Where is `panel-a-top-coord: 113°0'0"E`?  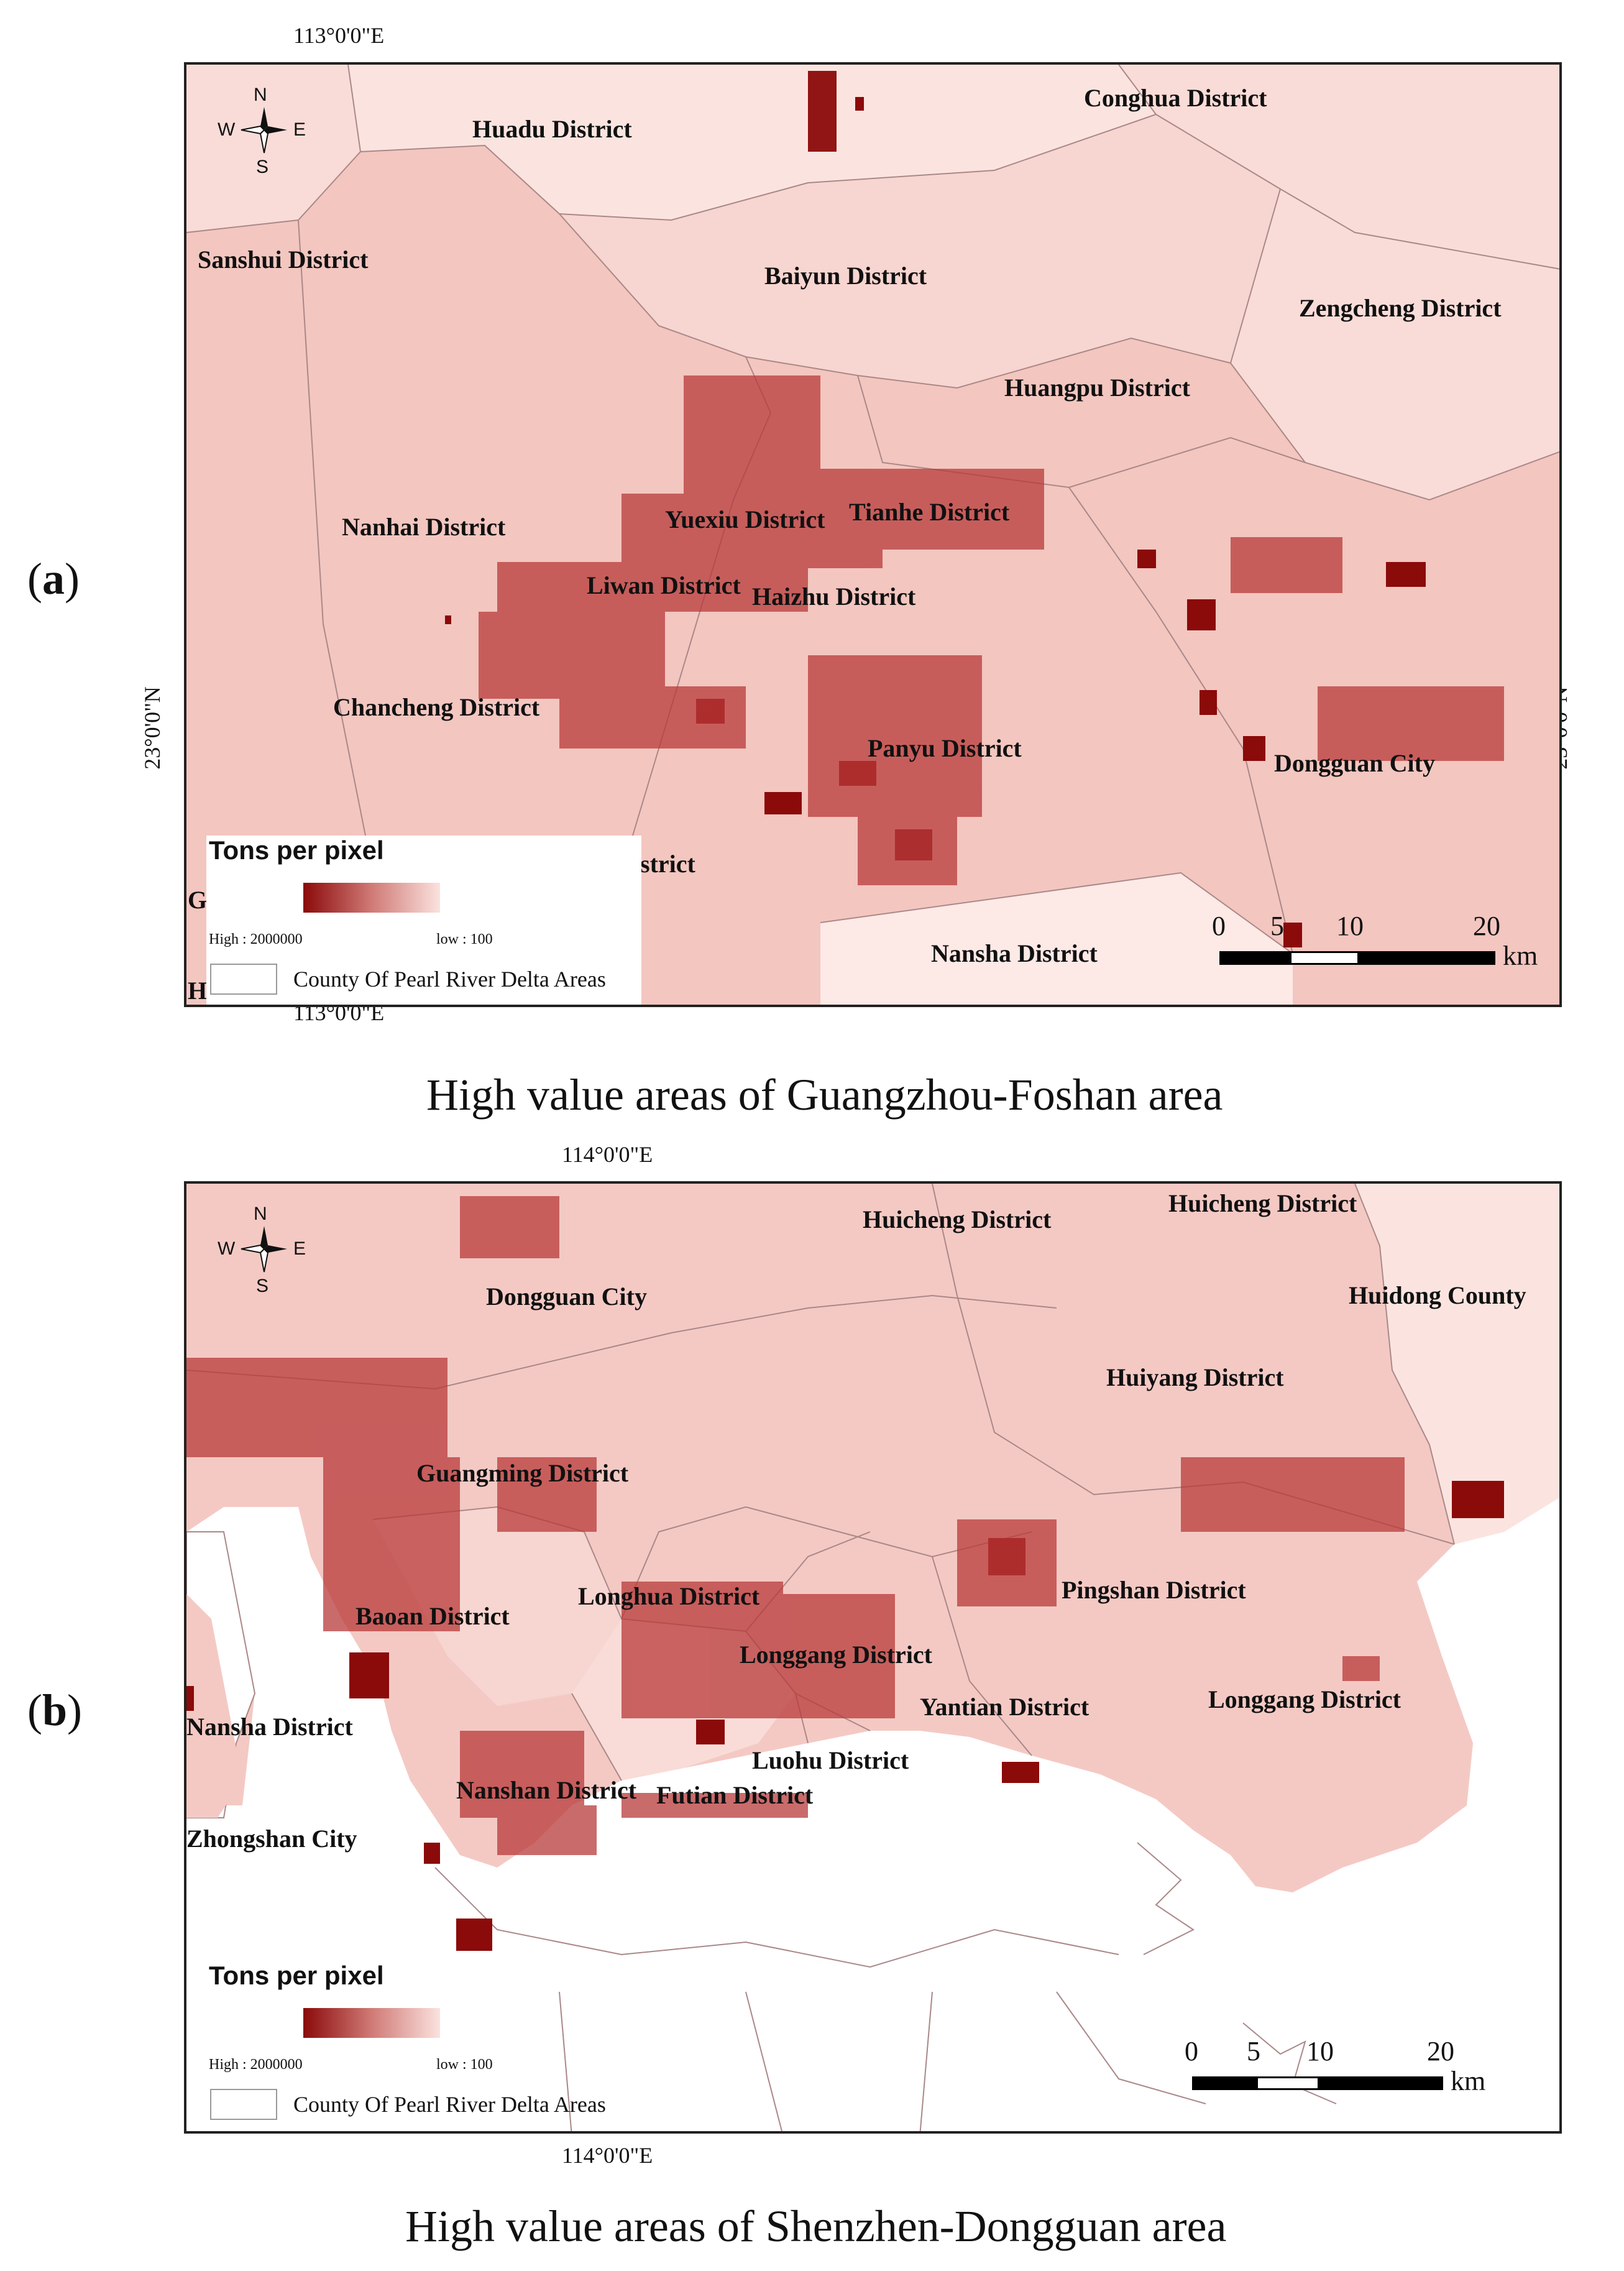
panel-a-top-coord: 113°0'0"E is located at coordinates (339, 35).